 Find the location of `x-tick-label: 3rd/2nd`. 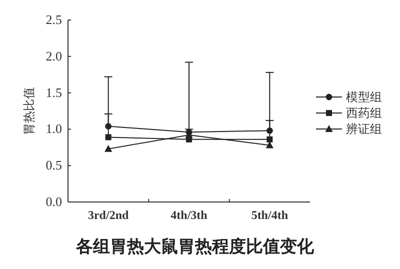

x-tick-label: 3rd/2nd is located at coordinates (108, 215).